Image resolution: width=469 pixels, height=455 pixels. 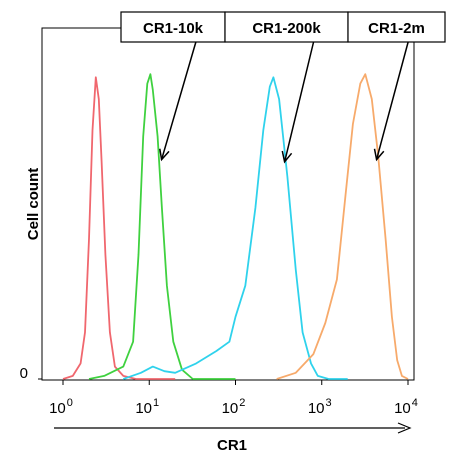 I want to click on x-axis-arrow-head, so click(x=404, y=428).